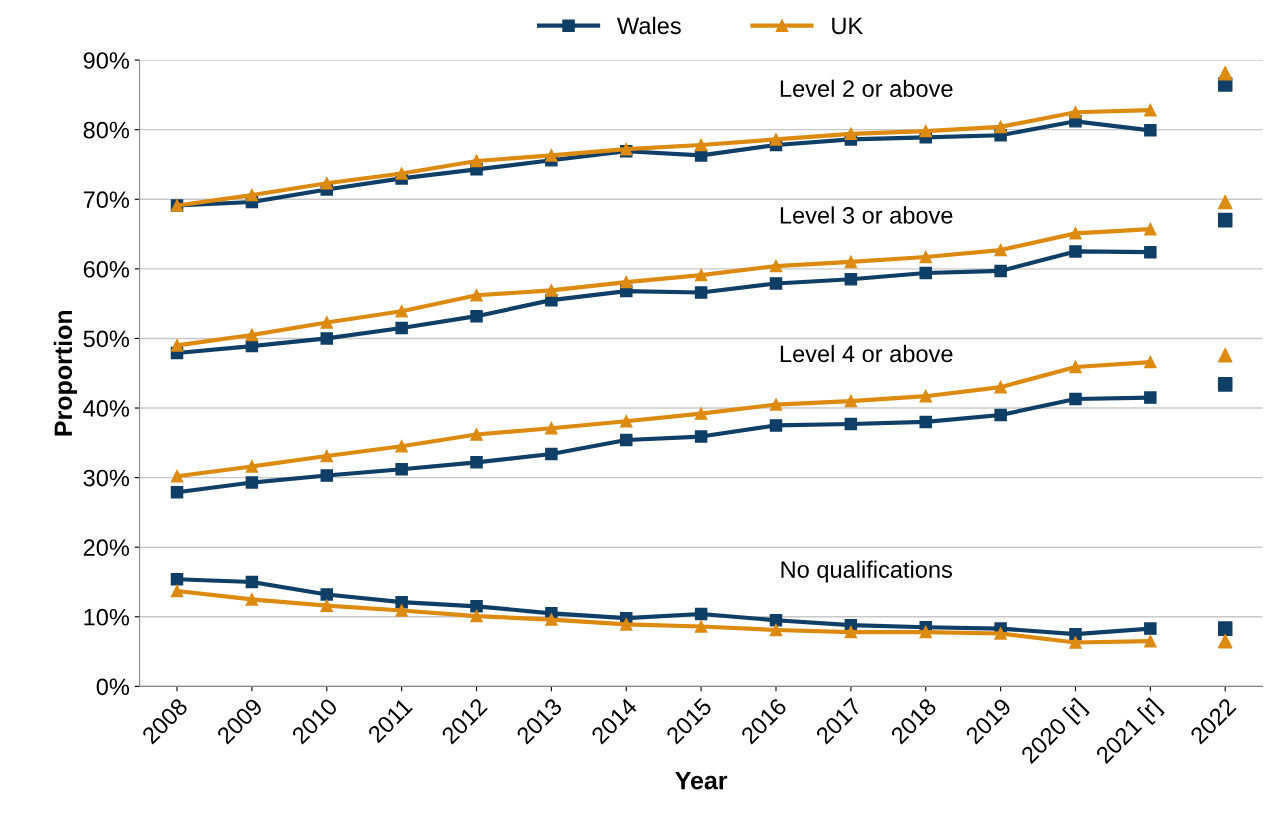  What do you see at coordinates (106, 547) in the screenshot?
I see `y-tick-label: 20%` at bounding box center [106, 547].